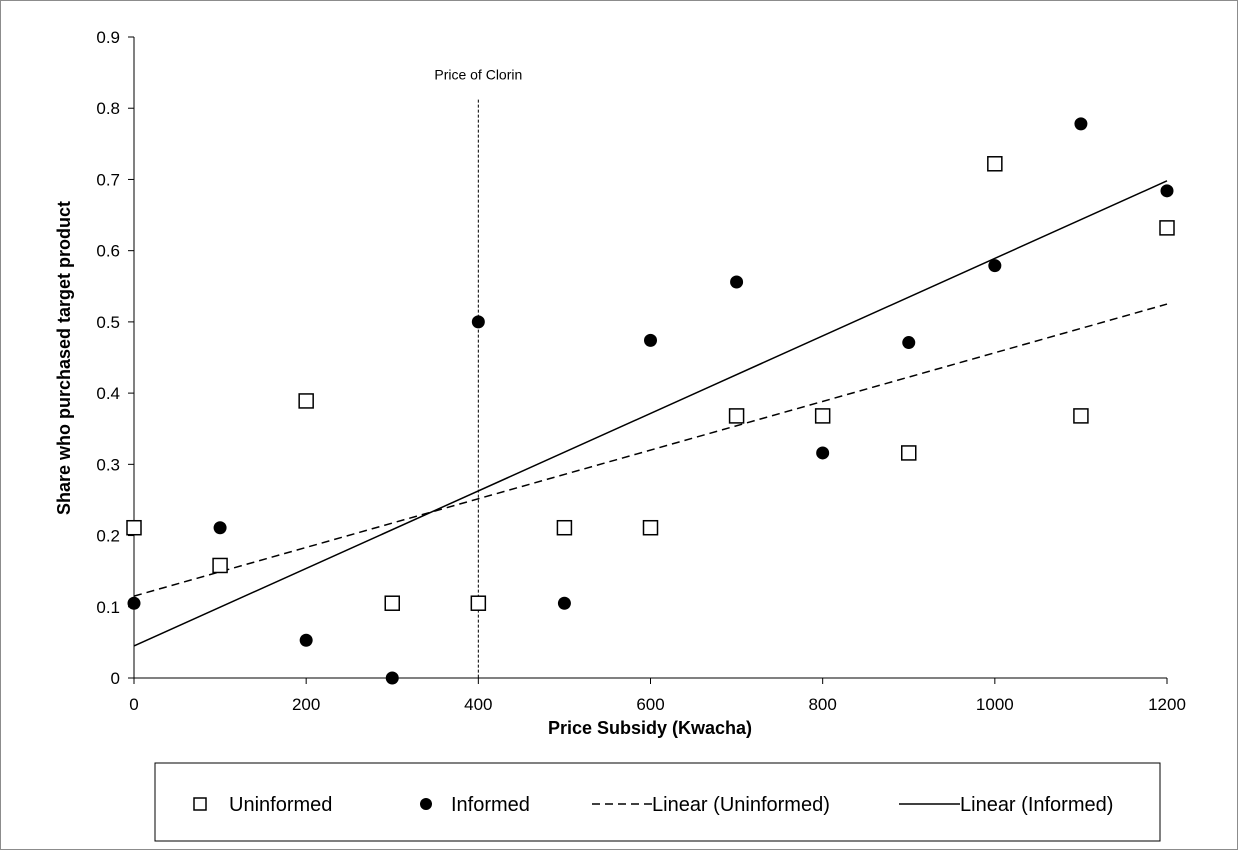 This screenshot has height=850, width=1240. What do you see at coordinates (478, 75) in the screenshot?
I see `price-of-clorin-label: Price of Clorin` at bounding box center [478, 75].